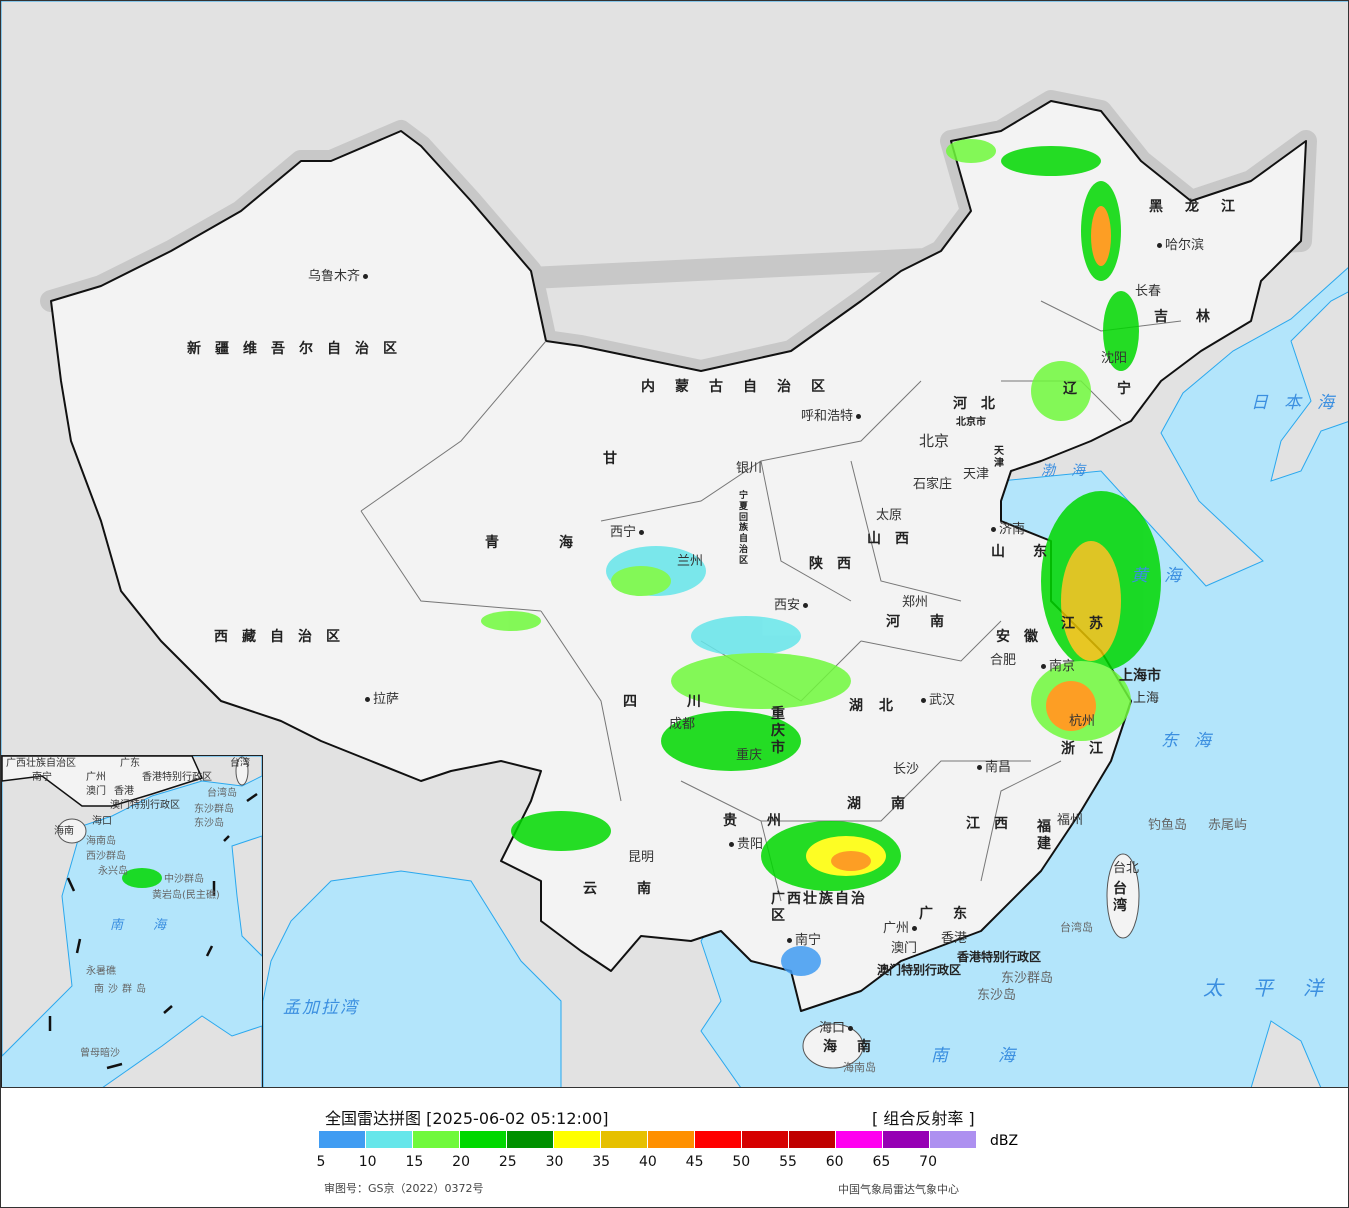 This screenshot has width=1349, height=1208. What do you see at coordinates (998, 1056) in the screenshot?
I see `sea-label: 南海` at bounding box center [998, 1056].